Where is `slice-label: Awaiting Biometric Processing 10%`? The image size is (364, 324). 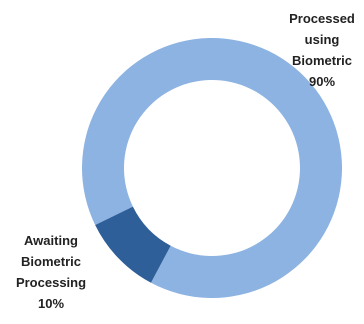 slice-label: Awaiting Biometric Processing 10% is located at coordinates (51, 272).